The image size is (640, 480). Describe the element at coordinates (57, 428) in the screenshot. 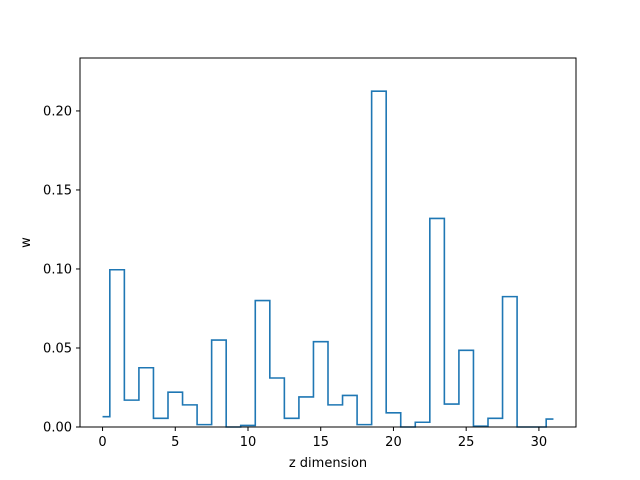

I see `y-tick-label: 0.00` at that location.